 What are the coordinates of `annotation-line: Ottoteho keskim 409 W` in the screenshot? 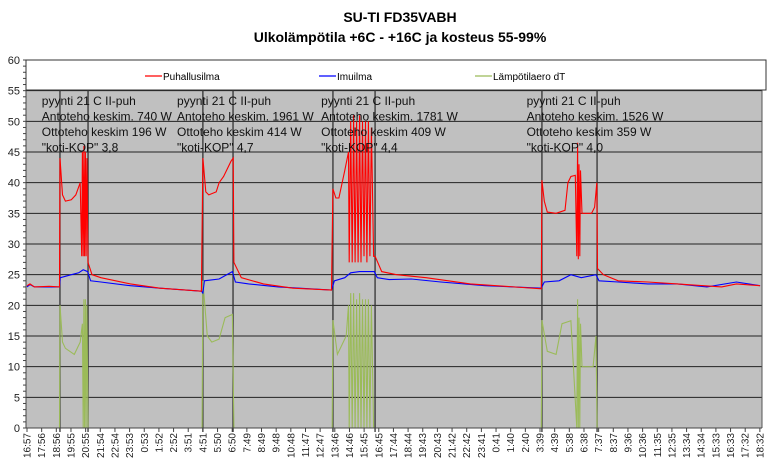 It's located at (383, 132).